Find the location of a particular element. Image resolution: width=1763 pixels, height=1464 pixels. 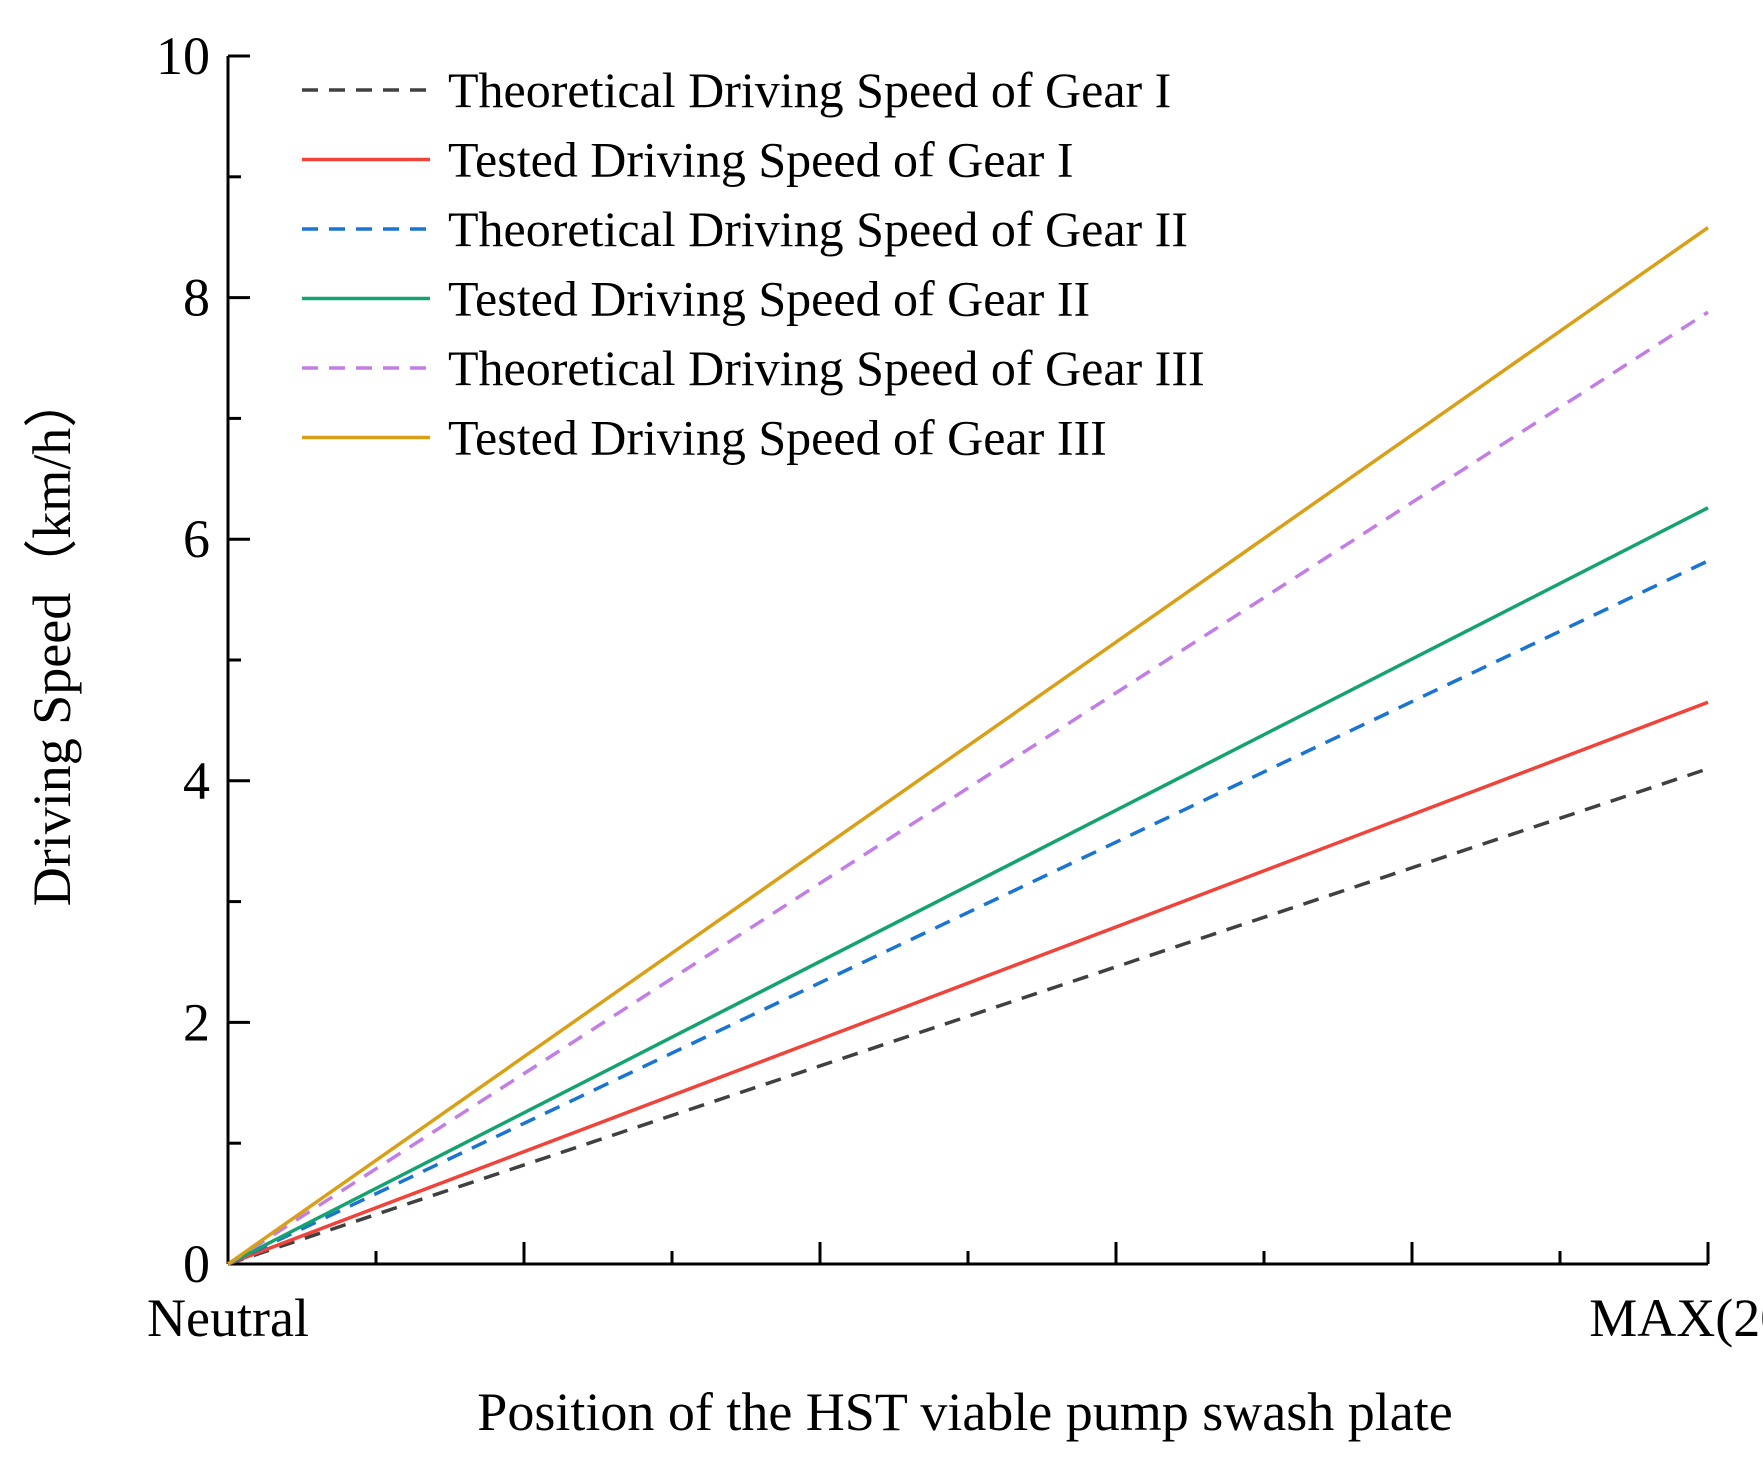

y-tick-label: 10 is located at coordinates (183, 56).